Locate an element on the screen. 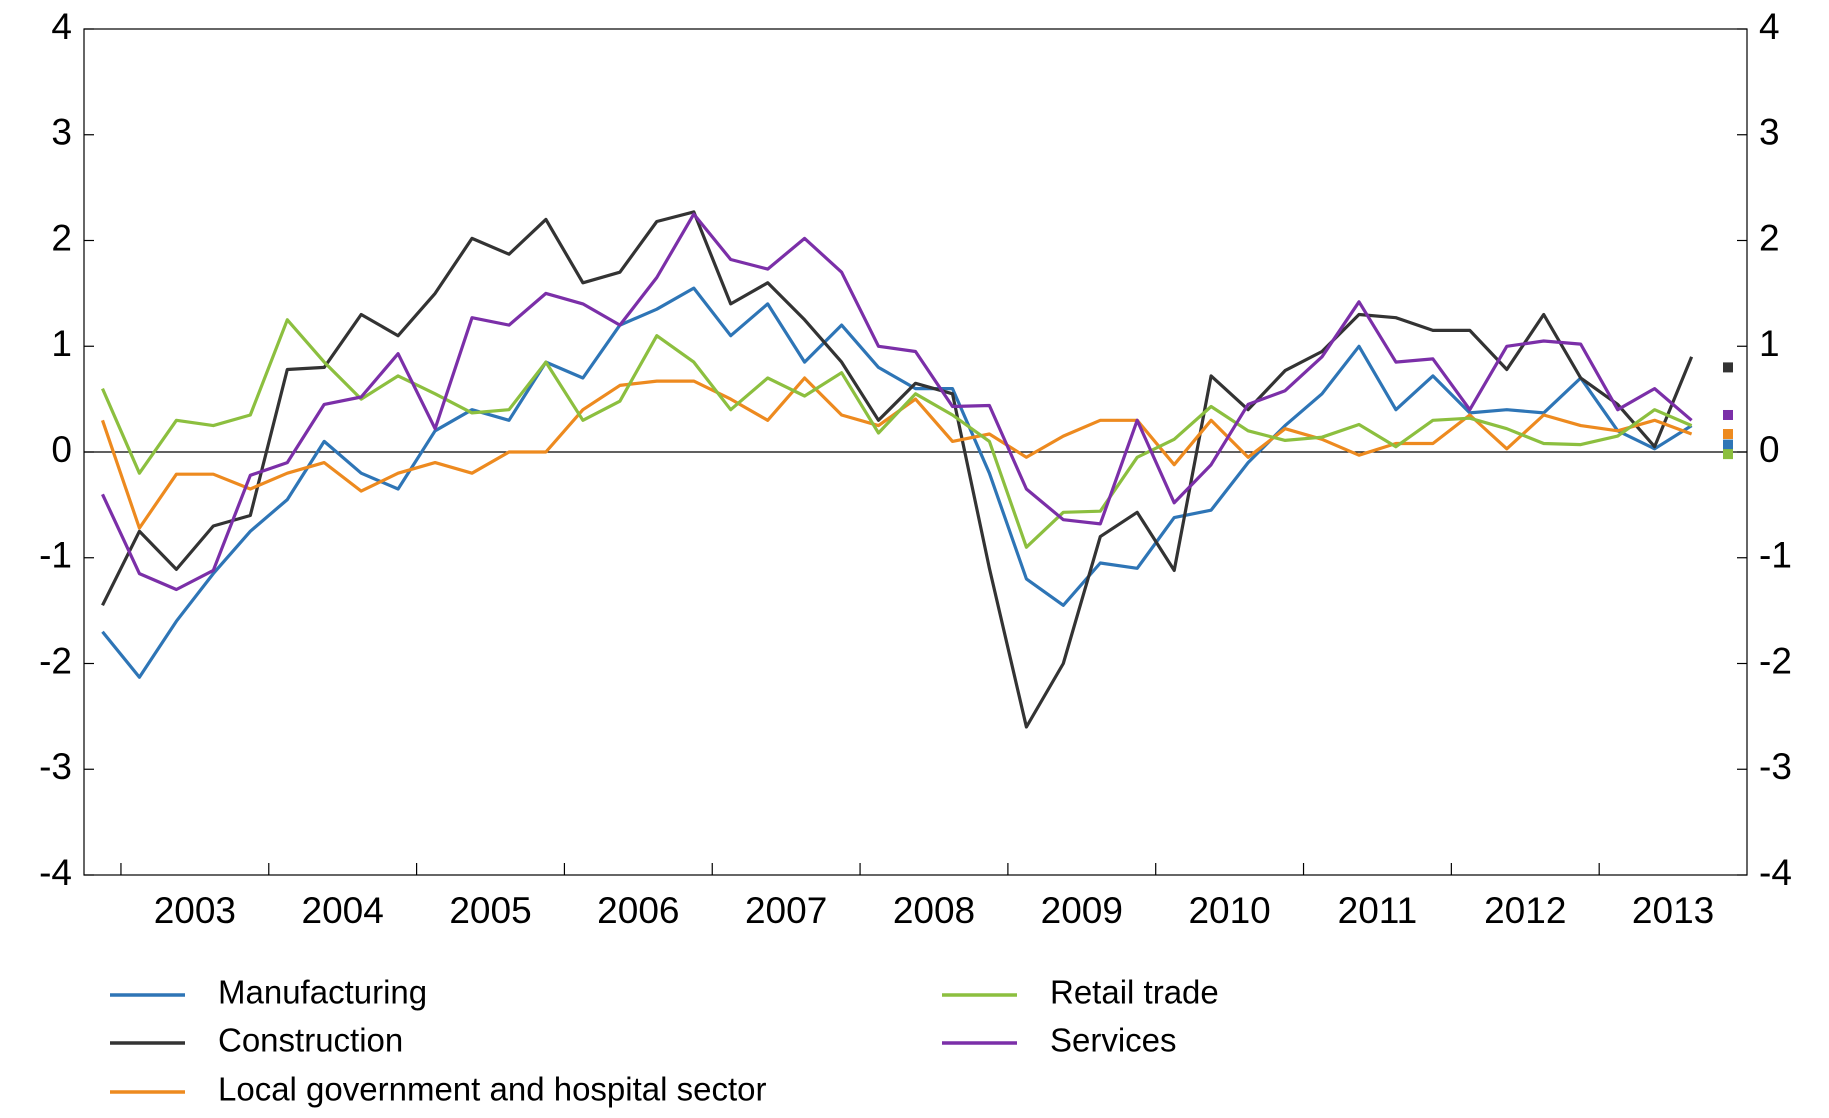  y-tick-label: 3 is located at coordinates (61, 132).